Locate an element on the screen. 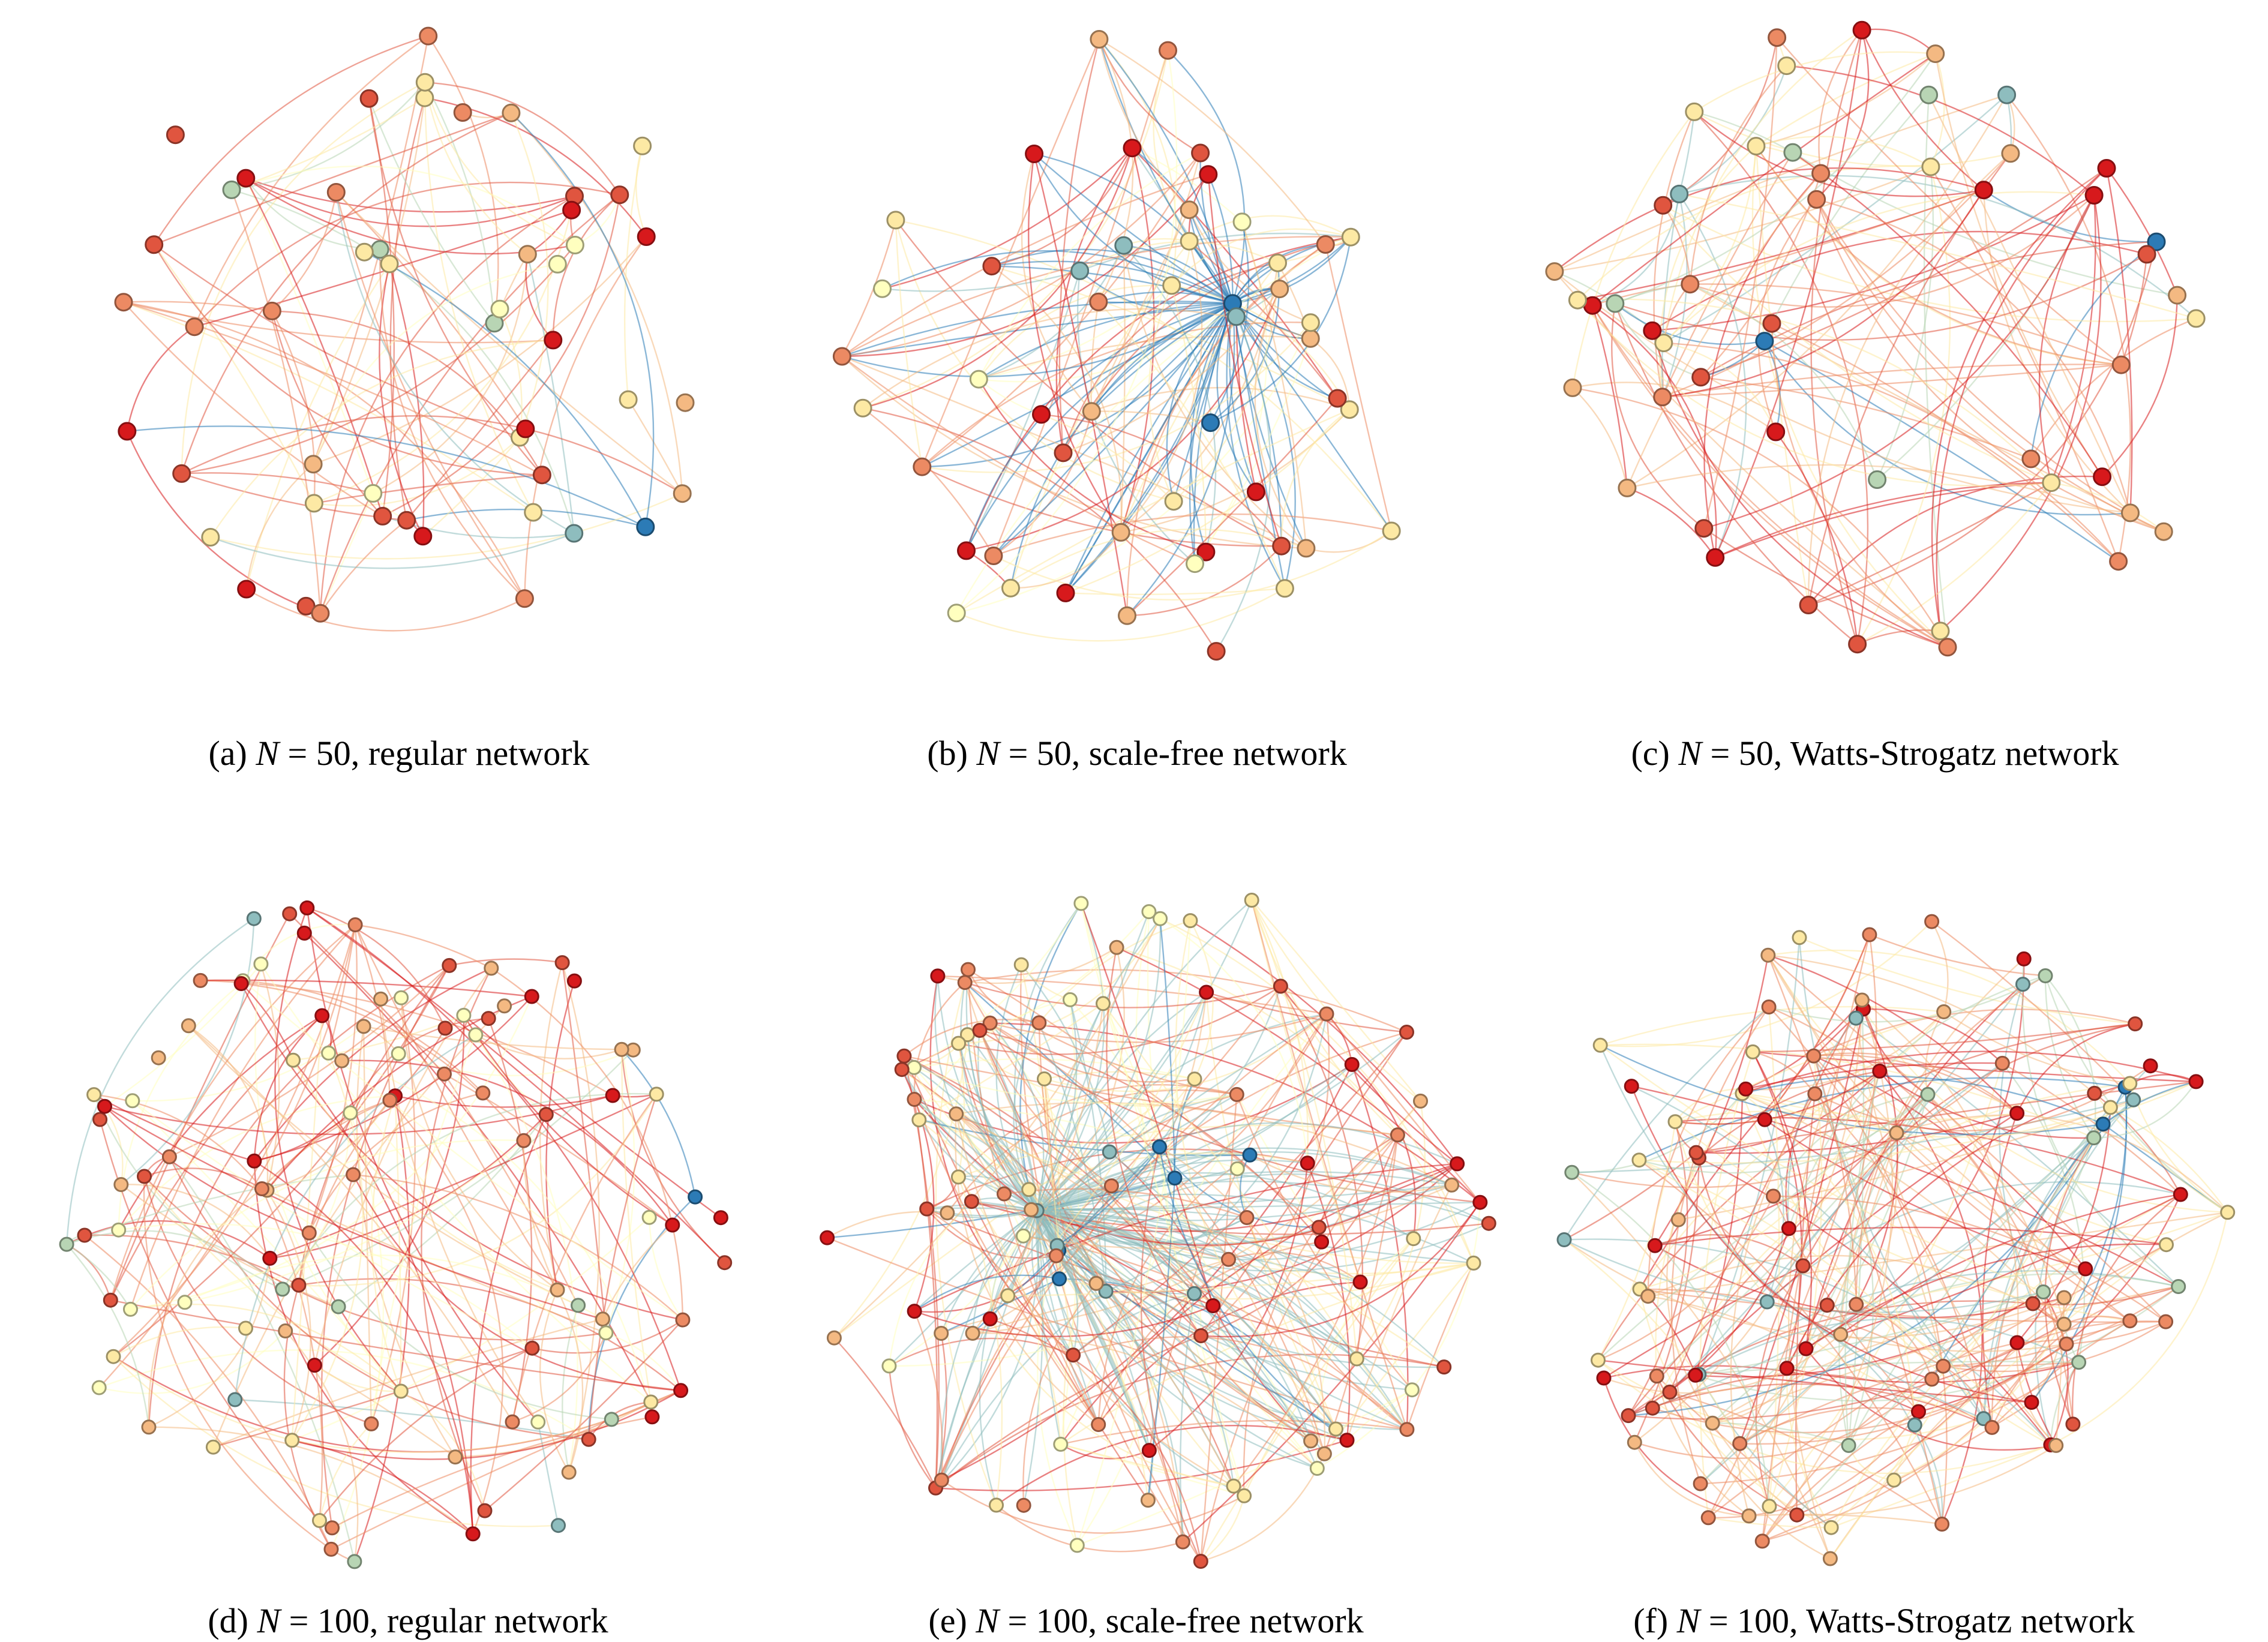 This screenshot has height=1642, width=2268. caption-variable: N is located at coordinates (987, 1620).